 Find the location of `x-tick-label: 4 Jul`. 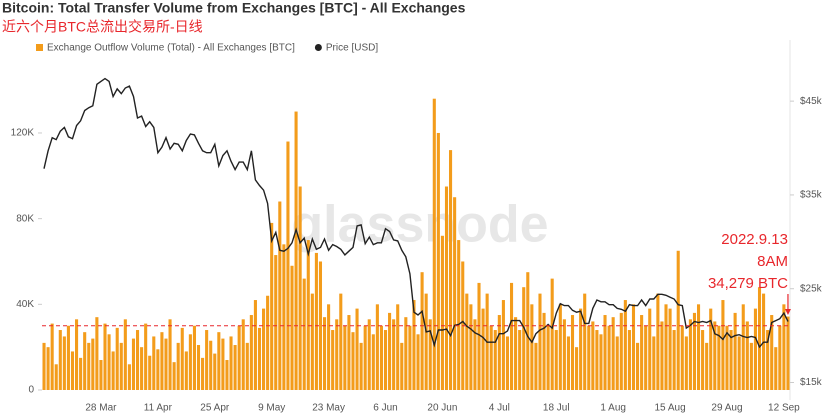

x-tick-label: 4 Jul is located at coordinates (499, 408).